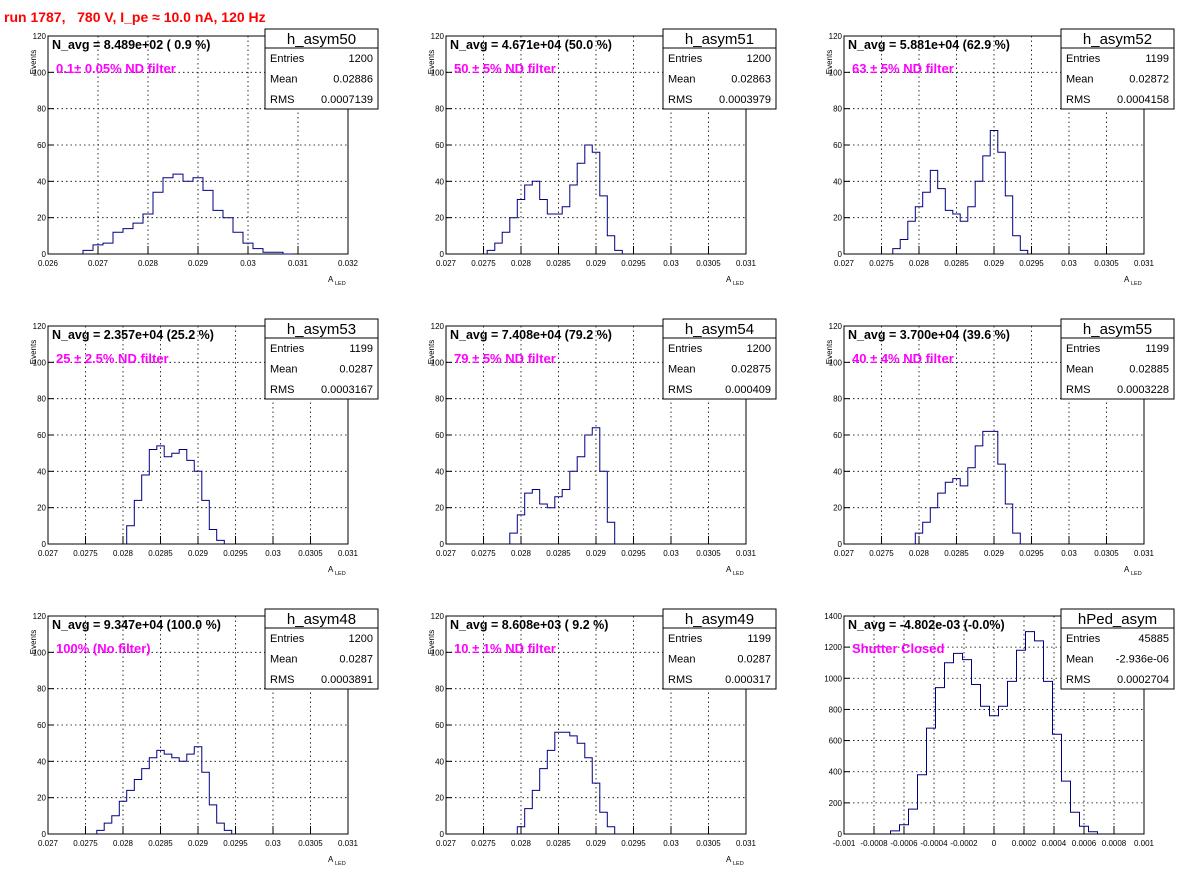 This screenshot has width=1196, height=872. What do you see at coordinates (964, 843) in the screenshot?
I see `x-tick-label: -0.0002` at bounding box center [964, 843].